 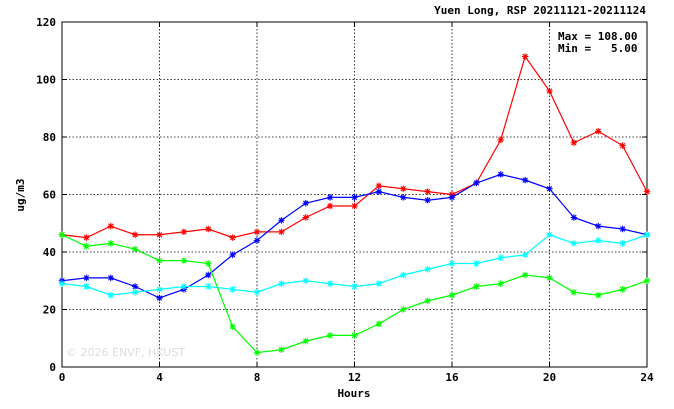 What do you see at coordinates (49, 195) in the screenshot?
I see `y-tick-label: 60` at bounding box center [49, 195].